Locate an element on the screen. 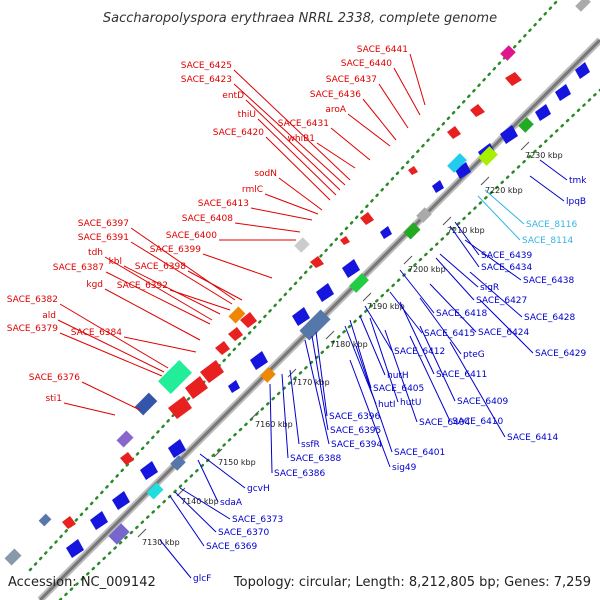 The height and width of the screenshot is (600, 600). reverse-gene-label: sigR is located at coordinates (489, 288).